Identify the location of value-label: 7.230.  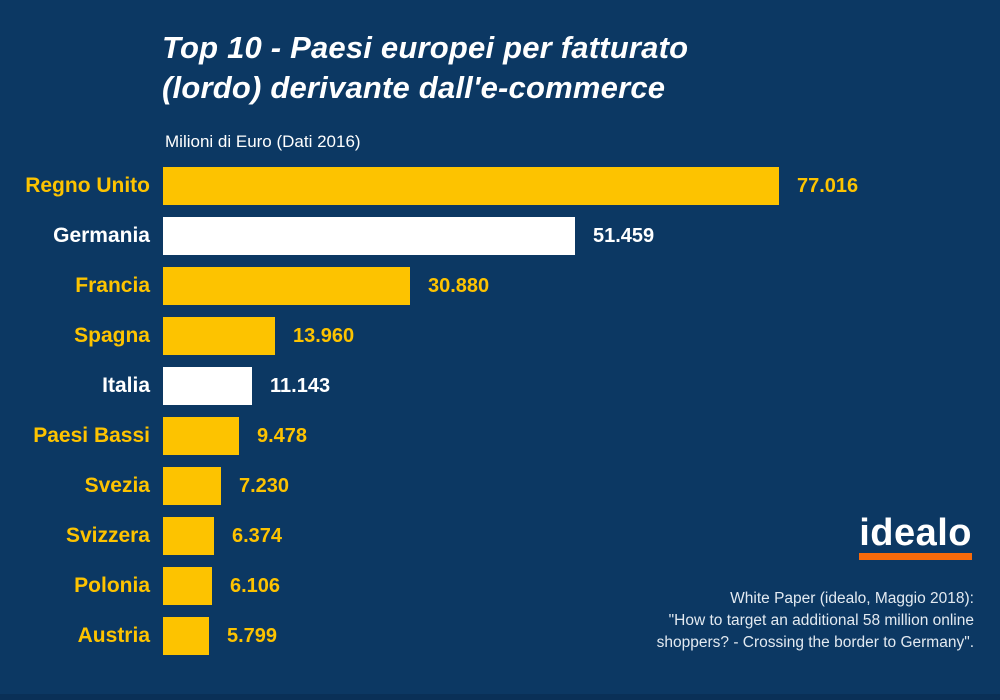
(264, 485).